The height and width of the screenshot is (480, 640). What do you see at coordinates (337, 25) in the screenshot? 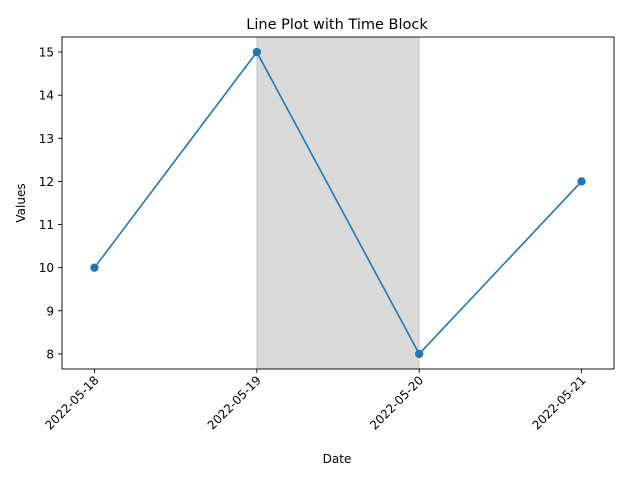
I see `chart-title: Line Plot with Time Block` at bounding box center [337, 25].